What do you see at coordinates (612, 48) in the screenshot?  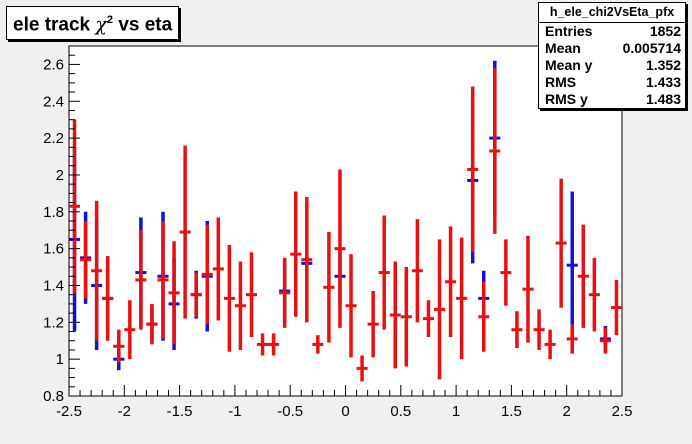 I see `stats-row-mean: Mean 0.005714` at bounding box center [612, 48].